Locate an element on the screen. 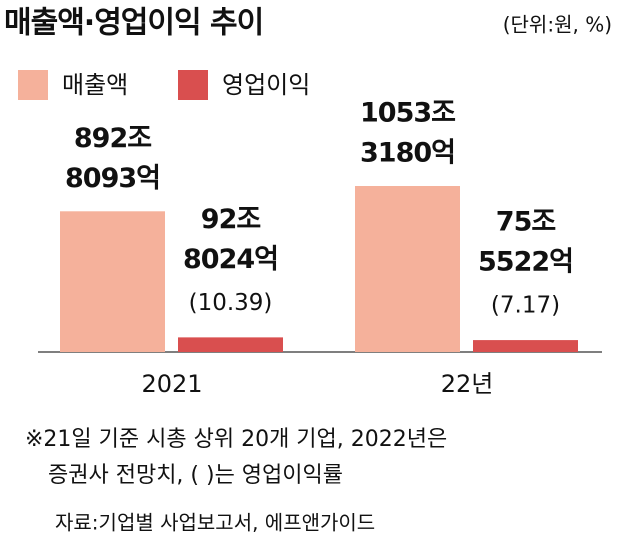 The image size is (622, 541). margin-label: (7.17) is located at coordinates (525, 306).